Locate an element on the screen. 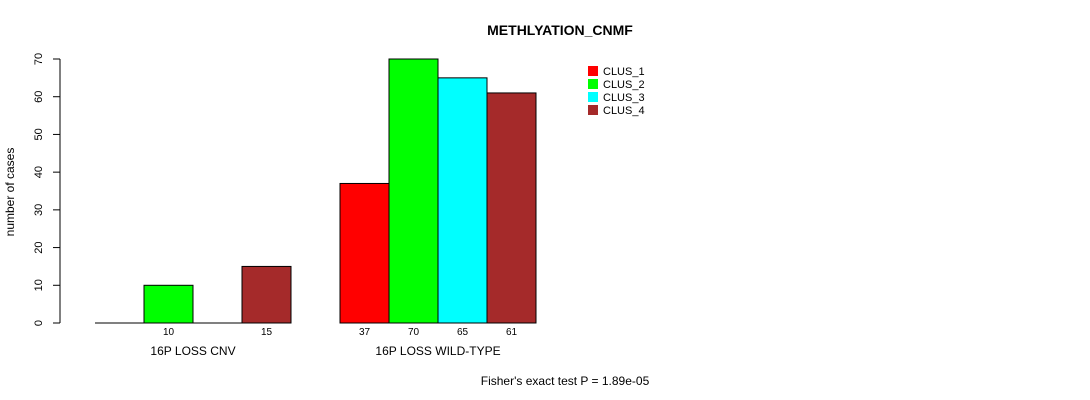  group-labels-layer: 16P LOSS CNV 16P LOSS WILD-TYPE is located at coordinates (325, 351).